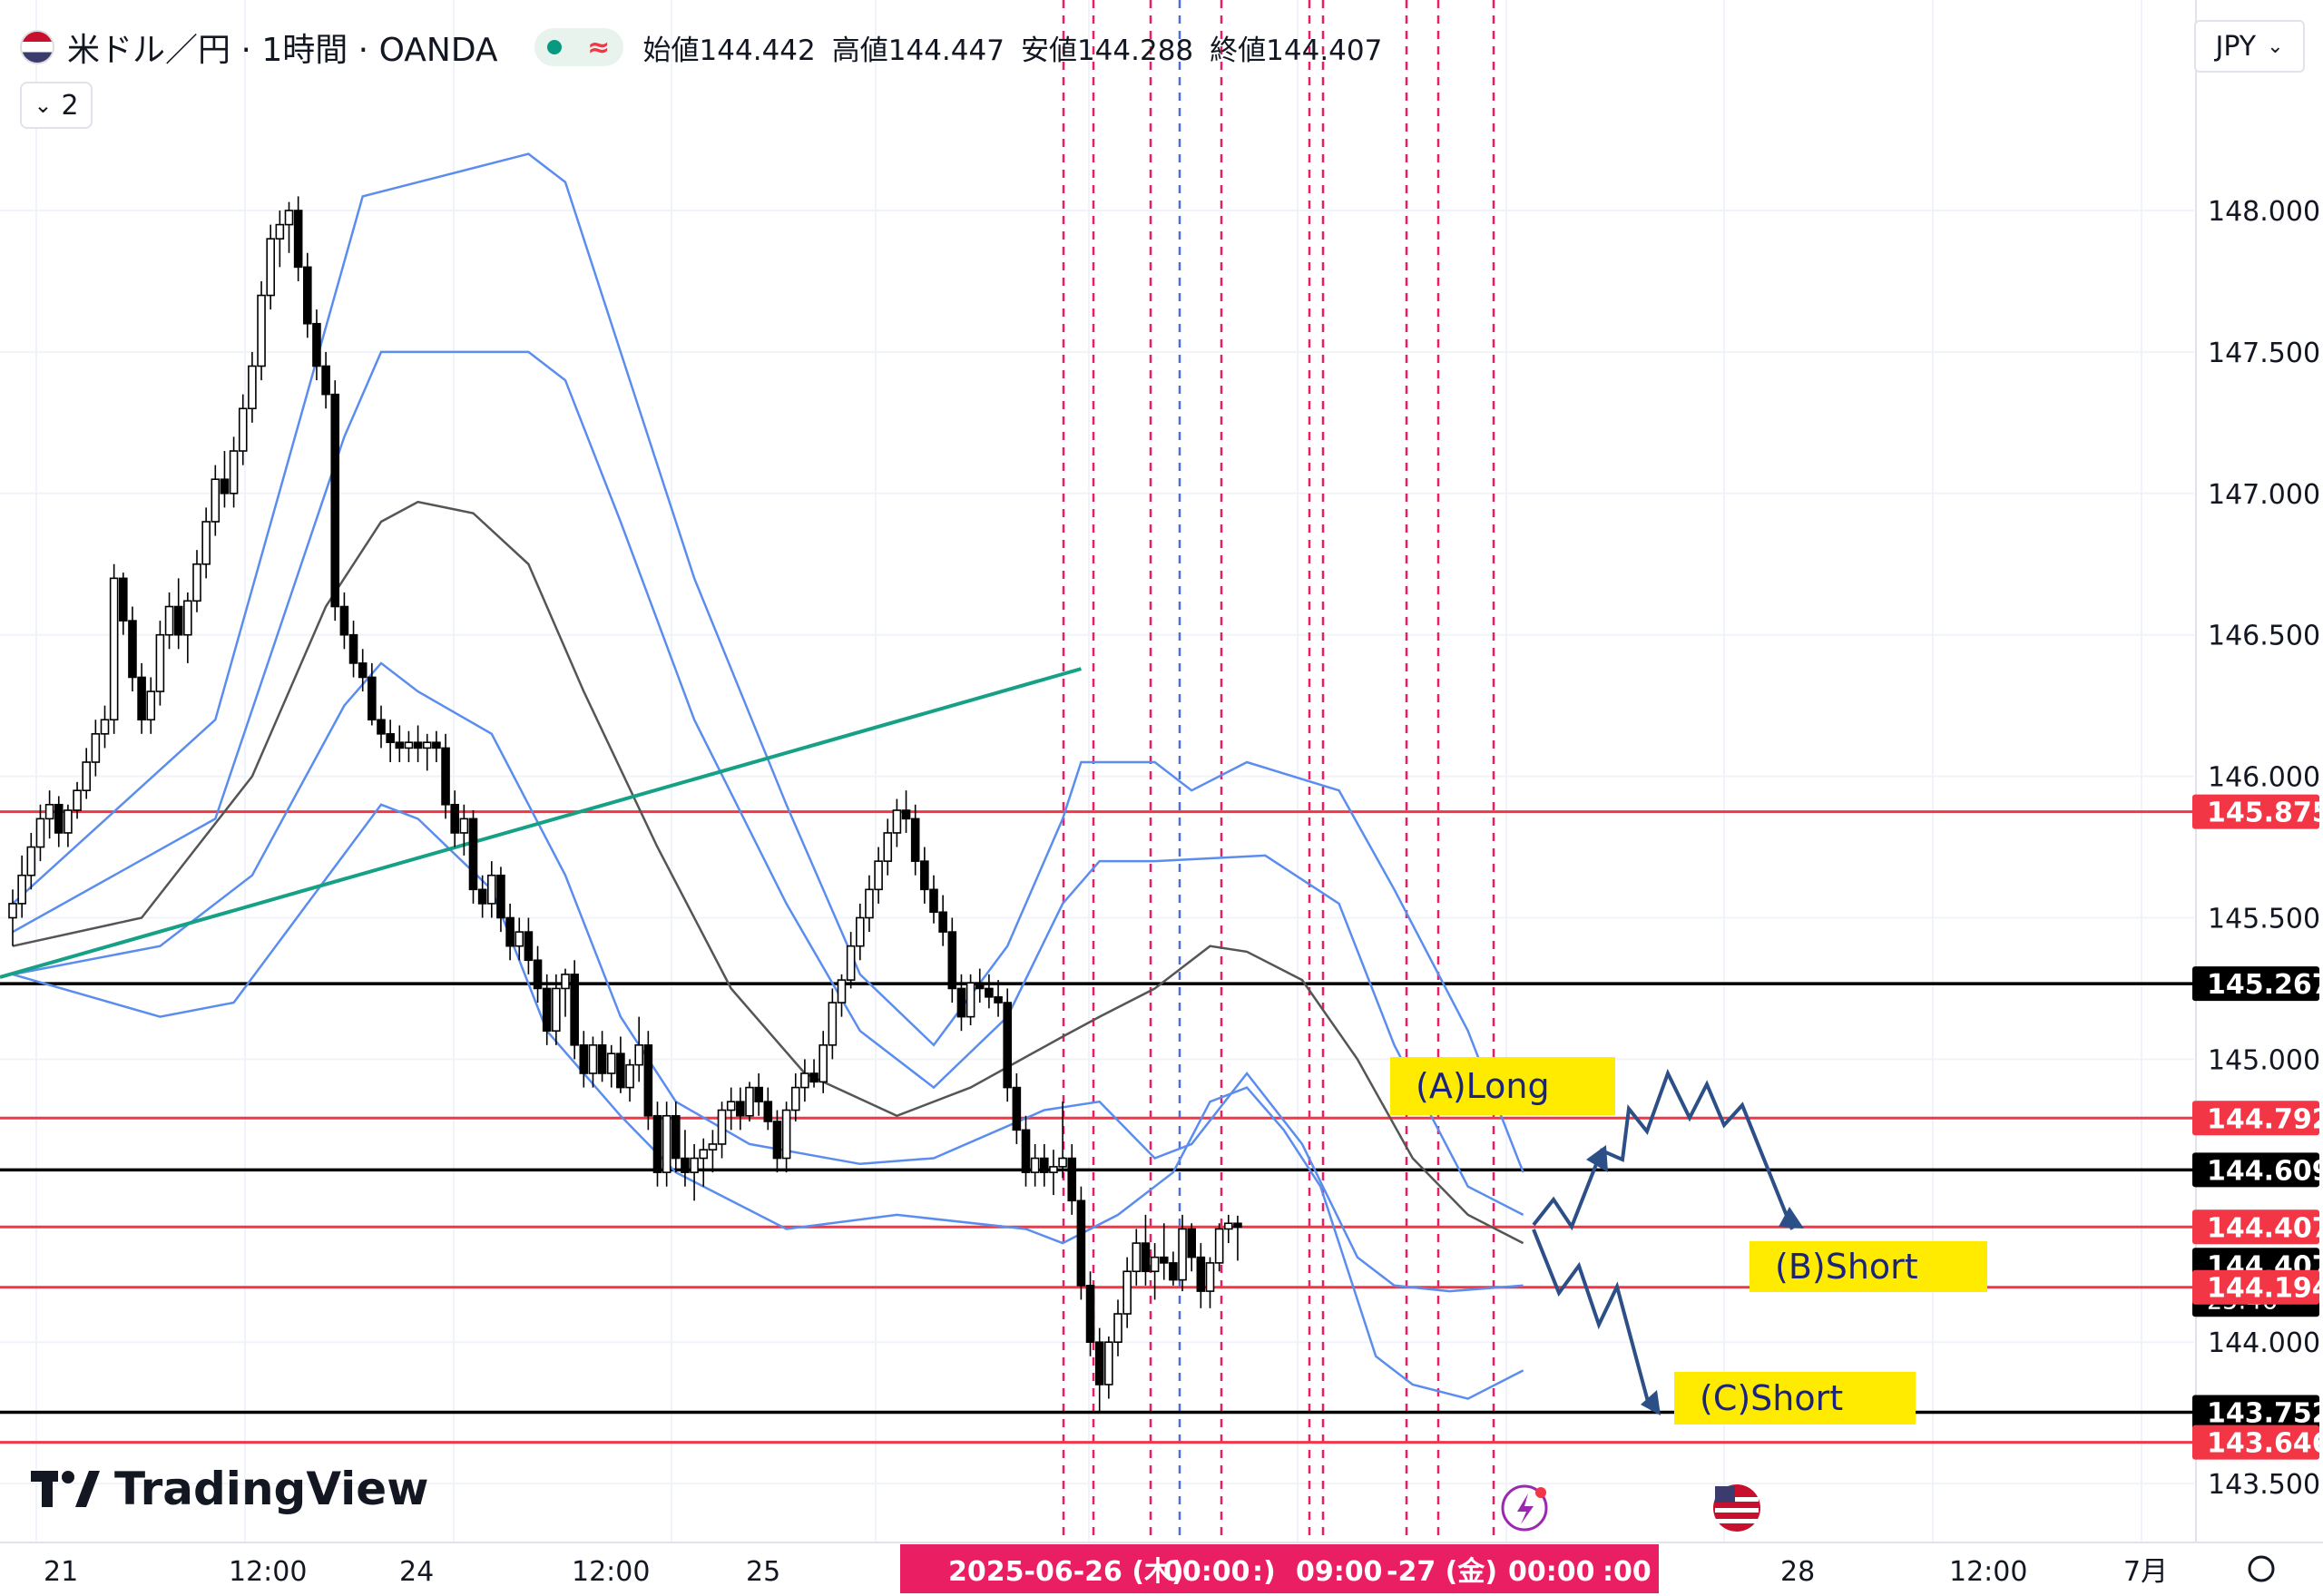 The image size is (2323, 1596). I want to click on annotation-text: (A)Long, so click(1483, 1086).